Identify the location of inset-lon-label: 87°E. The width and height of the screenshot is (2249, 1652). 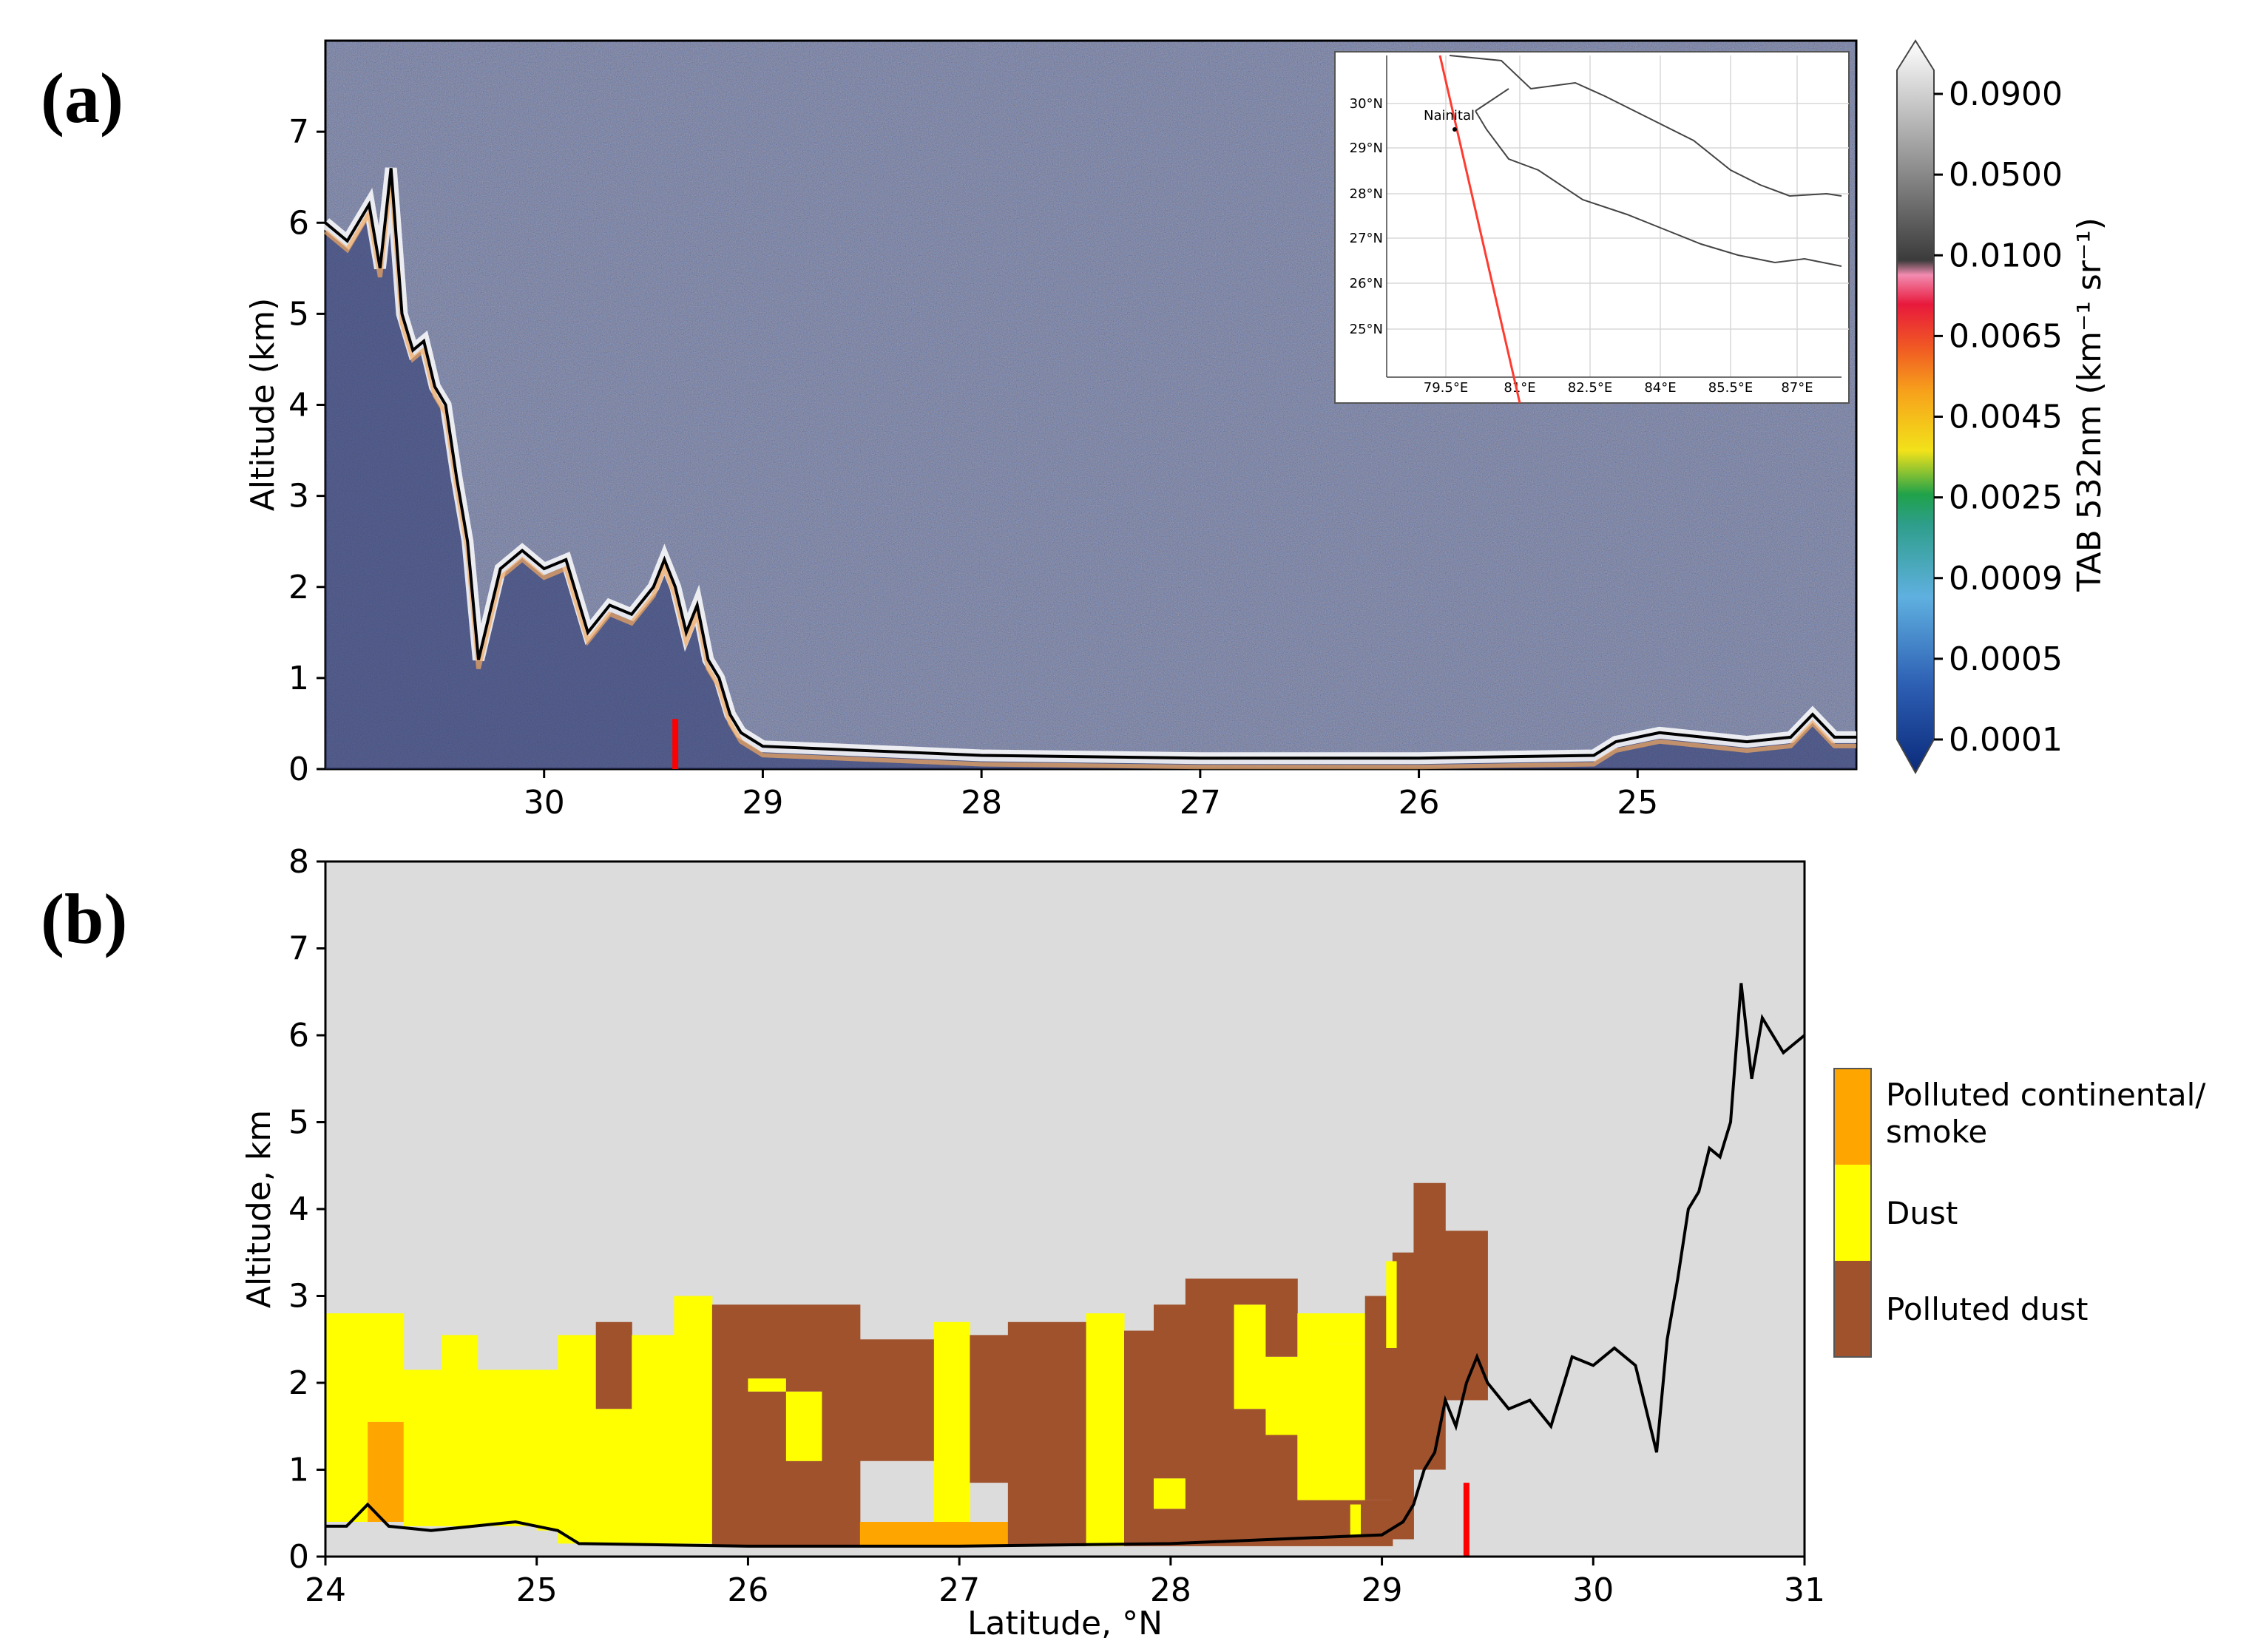
(1797, 388).